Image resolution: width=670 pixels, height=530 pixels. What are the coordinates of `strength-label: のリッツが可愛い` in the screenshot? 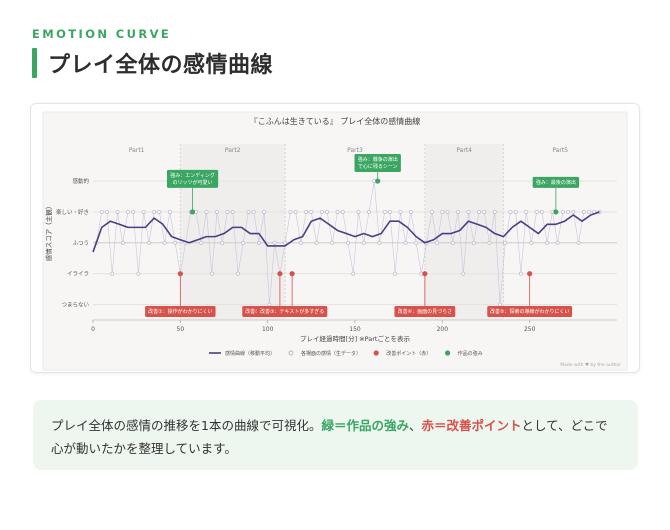 It's located at (193, 182).